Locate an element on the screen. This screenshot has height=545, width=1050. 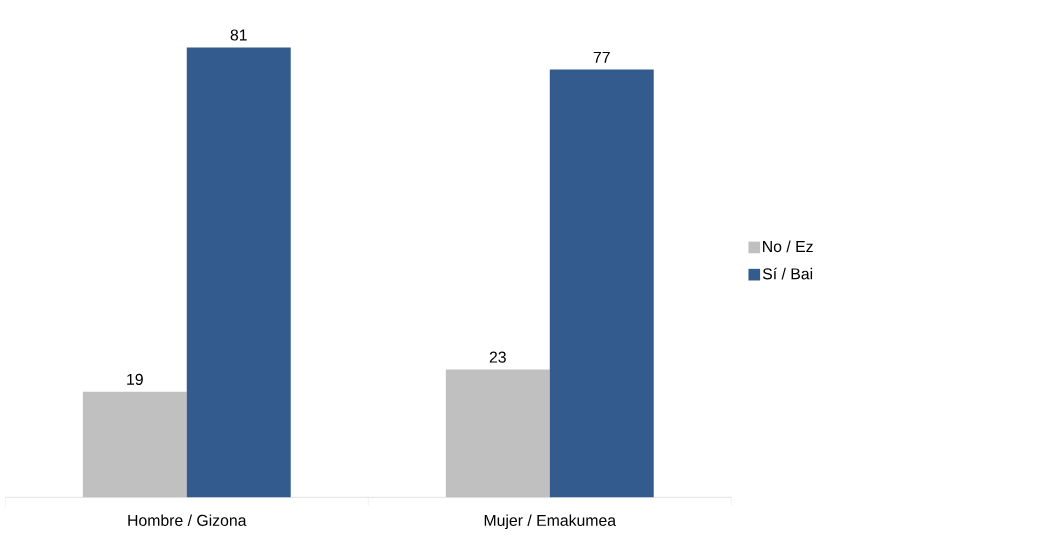
x-tick-label: Hombre / Gizona is located at coordinates (187, 520).